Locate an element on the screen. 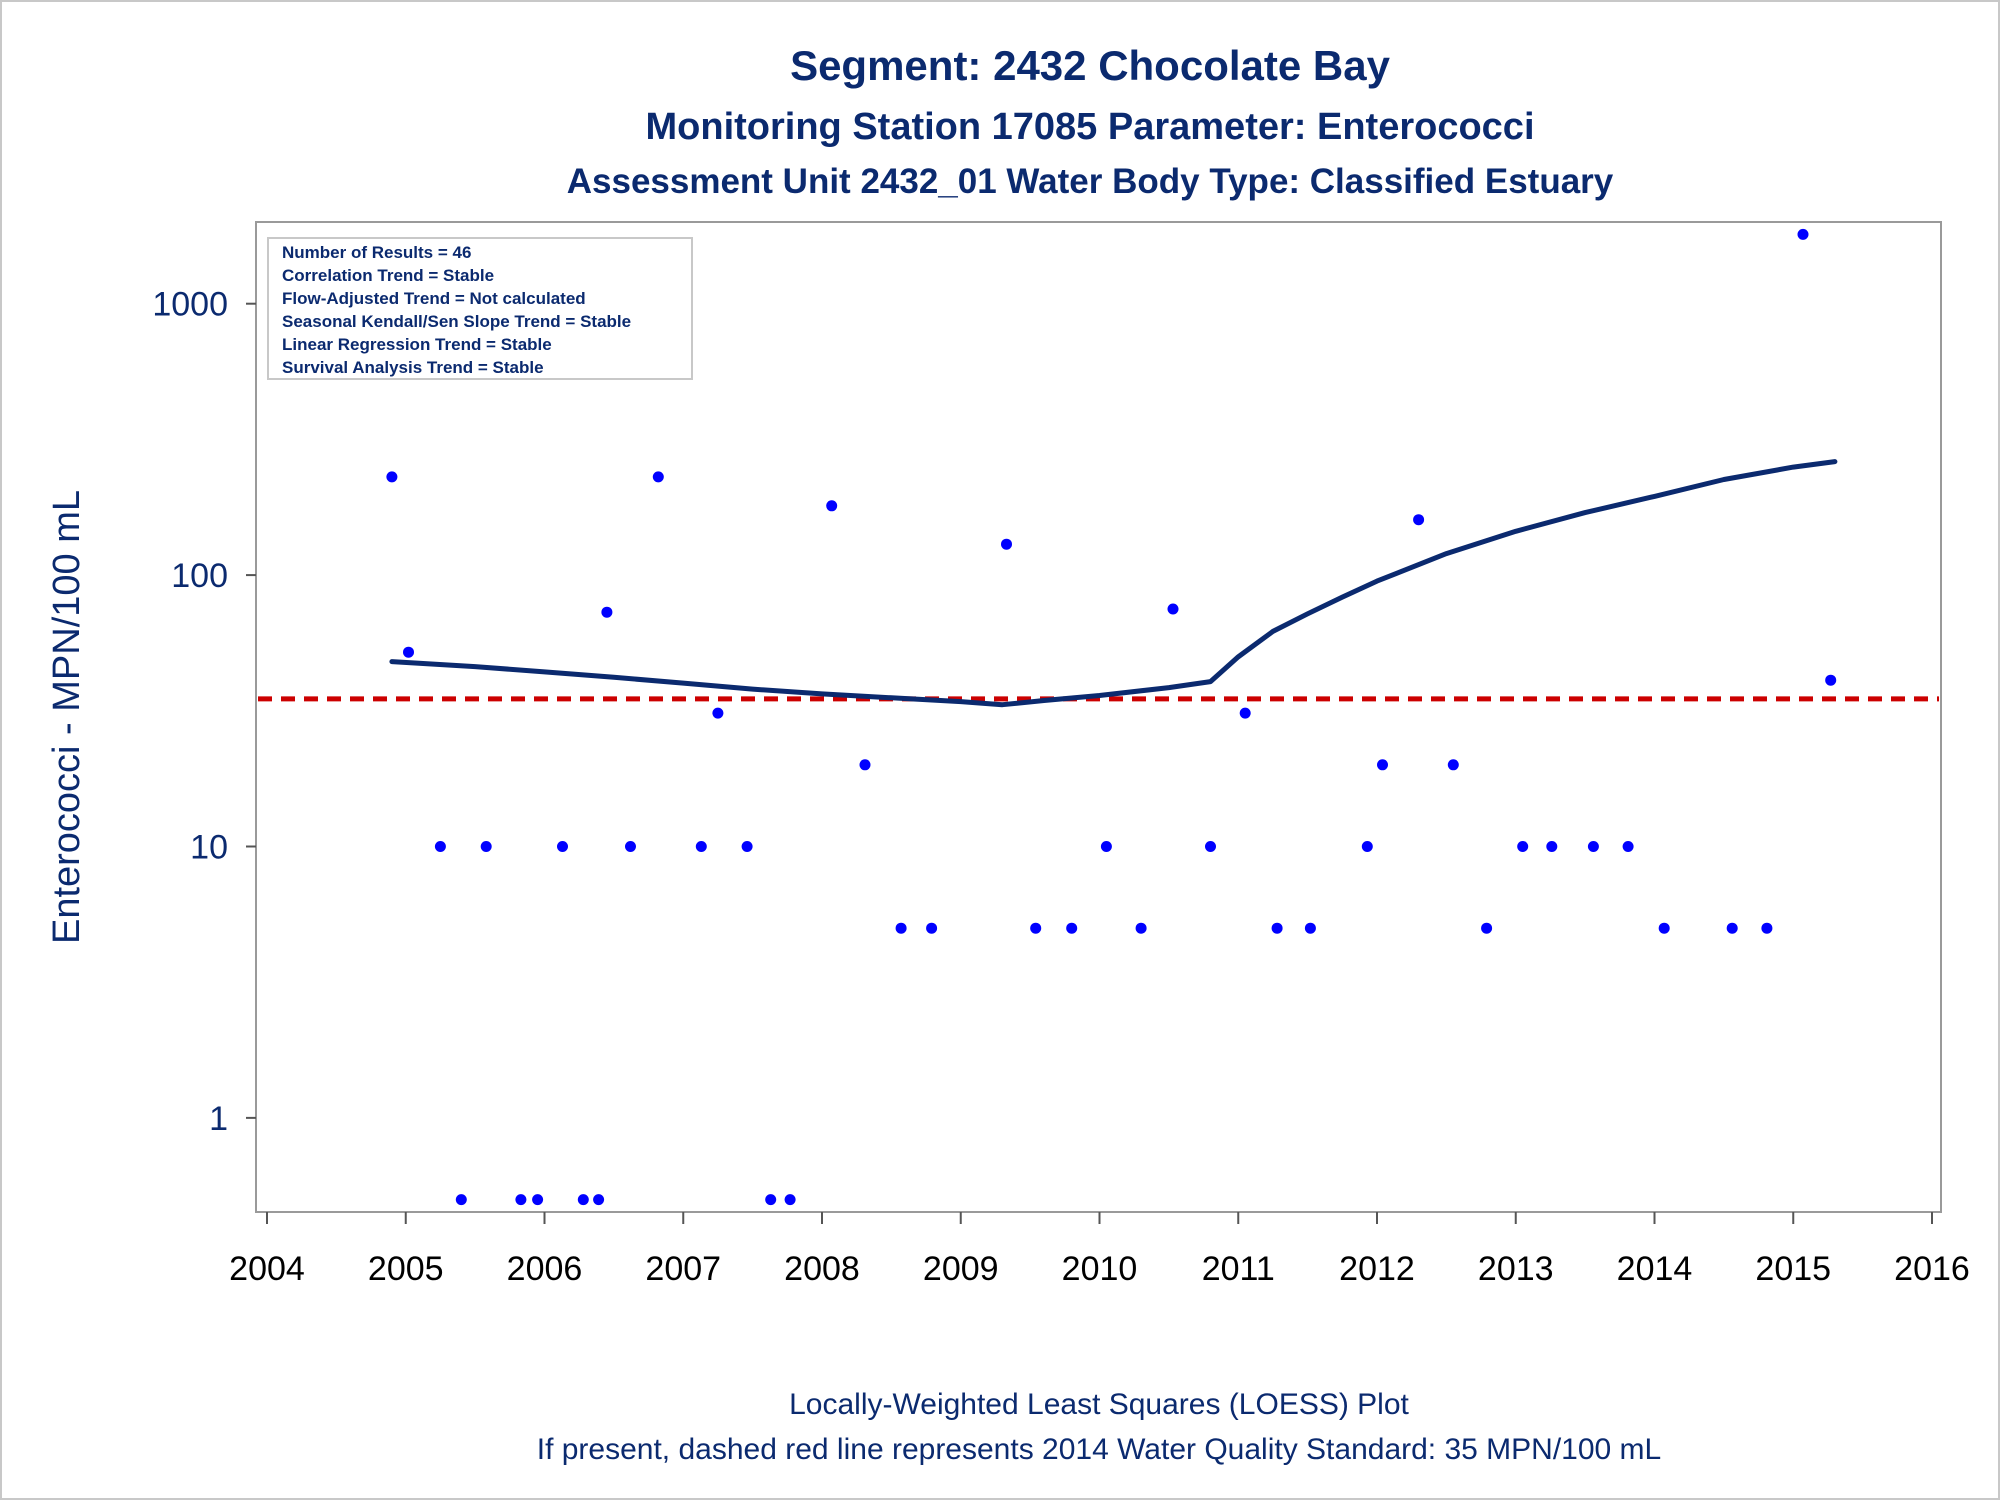 This screenshot has height=1502, width=2000. x-tick-label: 2010 is located at coordinates (1100, 1269).